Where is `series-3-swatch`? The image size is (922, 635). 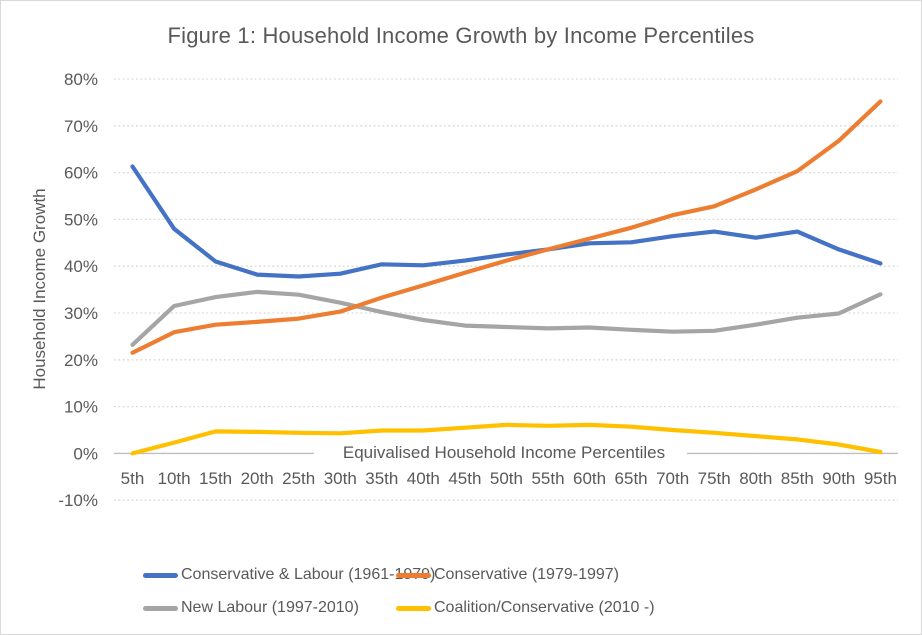 series-3-swatch is located at coordinates (160, 608).